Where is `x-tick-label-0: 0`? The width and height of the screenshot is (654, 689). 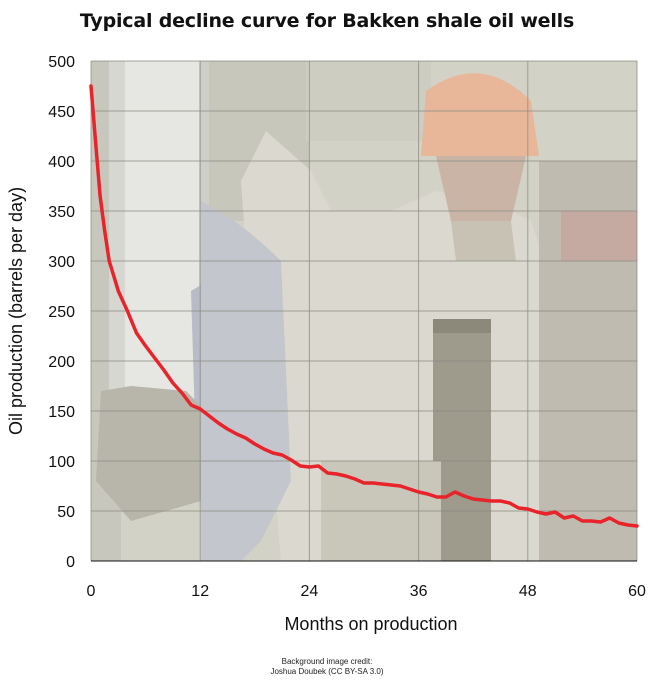 x-tick-label-0: 0 is located at coordinates (91, 591).